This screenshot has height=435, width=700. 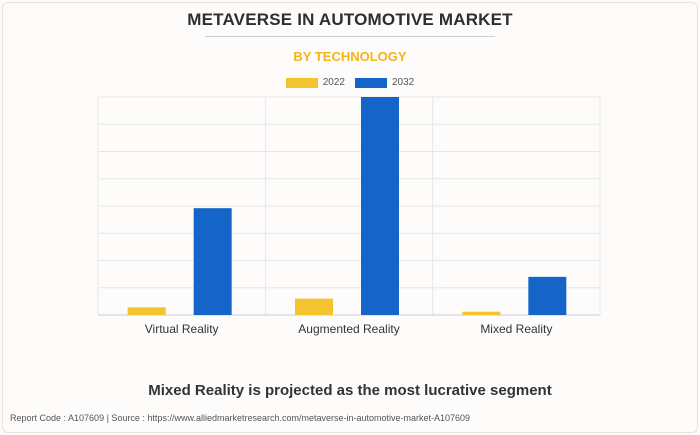 What do you see at coordinates (516, 329) in the screenshot?
I see `x-tick-label: Mixed Reality` at bounding box center [516, 329].